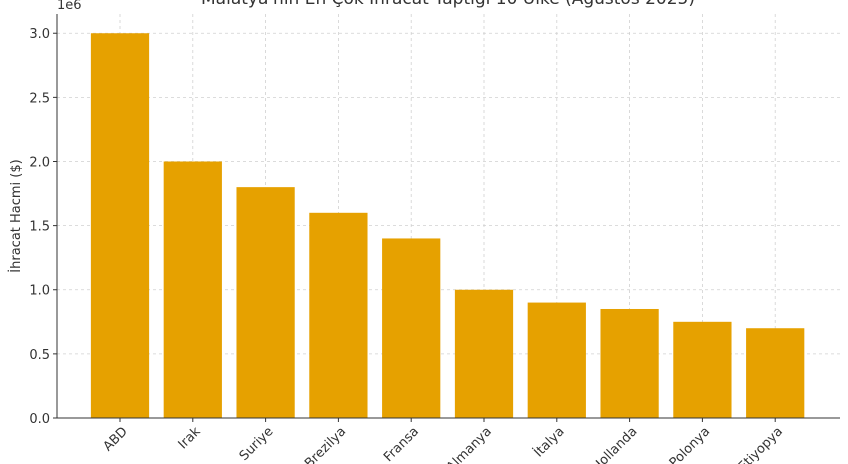 The height and width of the screenshot is (464, 848). I want to click on y-tick-label: 1.0, so click(39, 291).